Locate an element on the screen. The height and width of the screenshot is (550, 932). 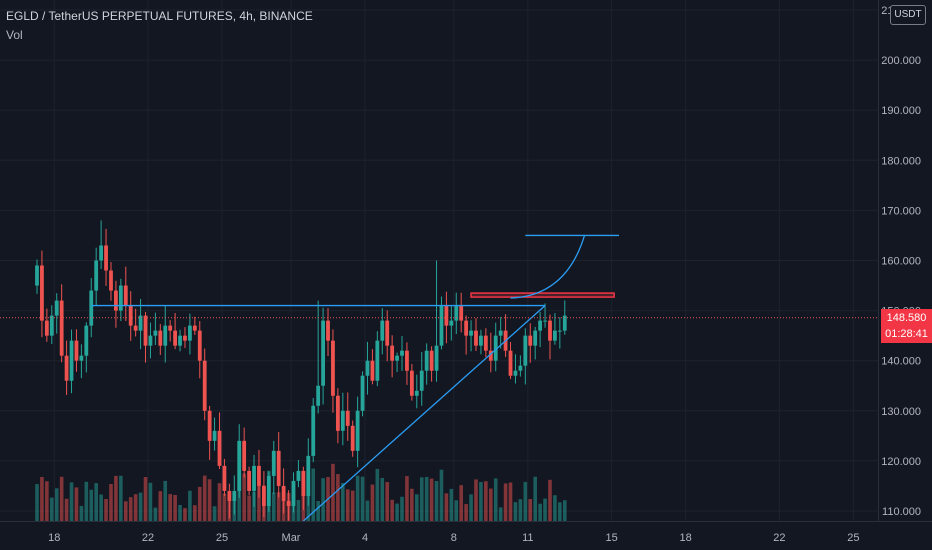
time-tick-label: 11 is located at coordinates (527, 538).